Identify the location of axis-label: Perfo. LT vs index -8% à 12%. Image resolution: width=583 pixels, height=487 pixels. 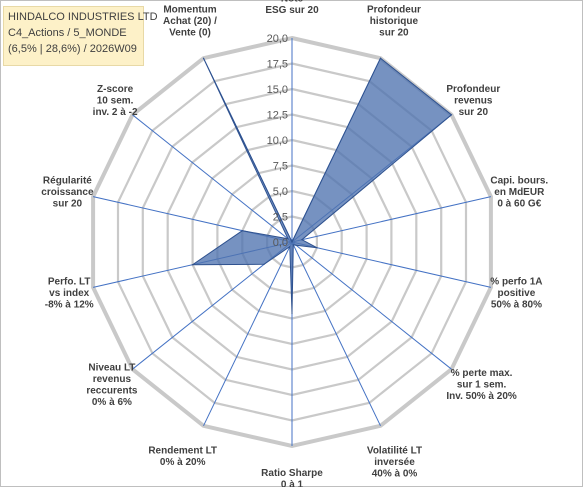
(69, 294).